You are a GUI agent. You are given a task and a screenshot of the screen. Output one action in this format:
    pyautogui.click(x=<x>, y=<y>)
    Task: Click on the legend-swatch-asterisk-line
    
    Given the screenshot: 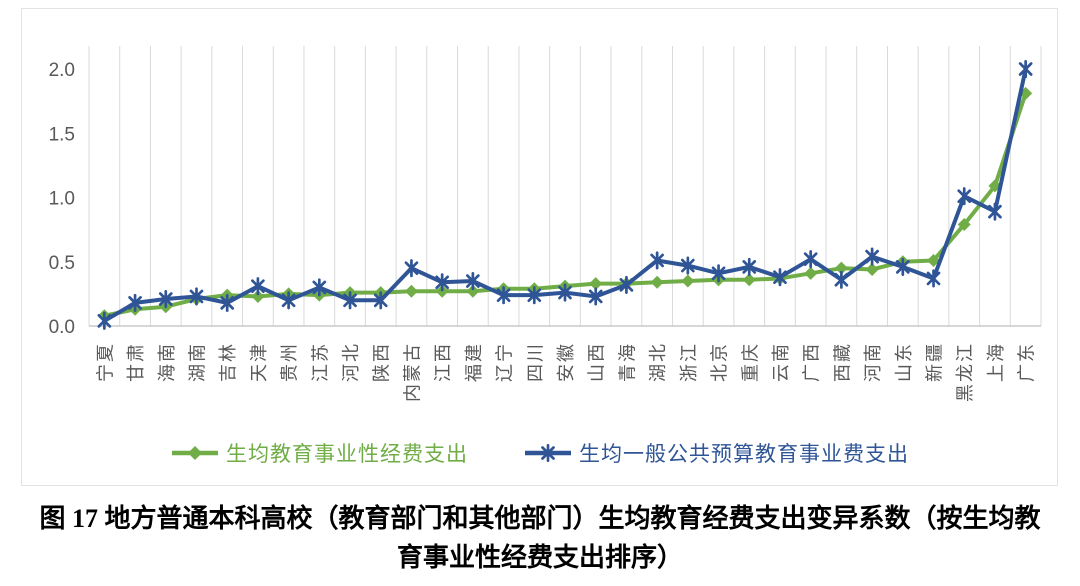 What is the action you would take?
    pyautogui.click(x=548, y=453)
    